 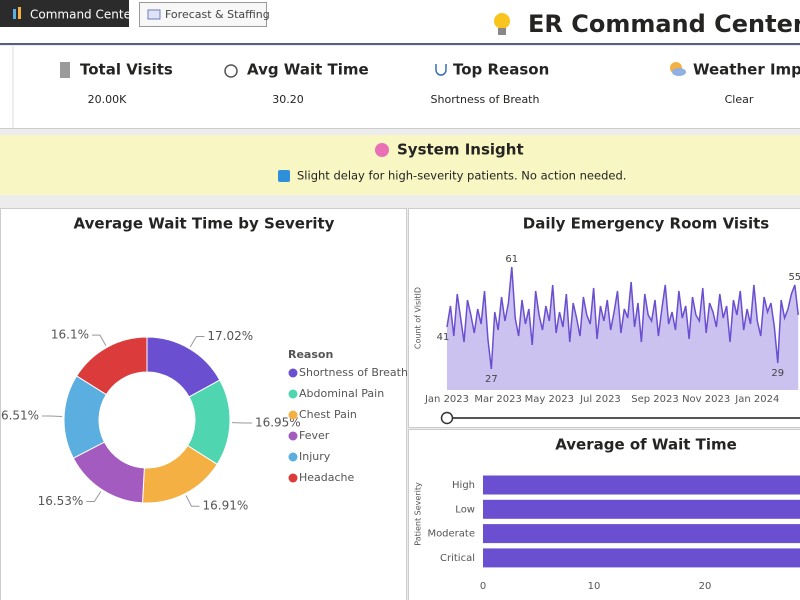 What do you see at coordinates (225, 506) in the screenshot?
I see `data-label: 16.91%` at bounding box center [225, 506].